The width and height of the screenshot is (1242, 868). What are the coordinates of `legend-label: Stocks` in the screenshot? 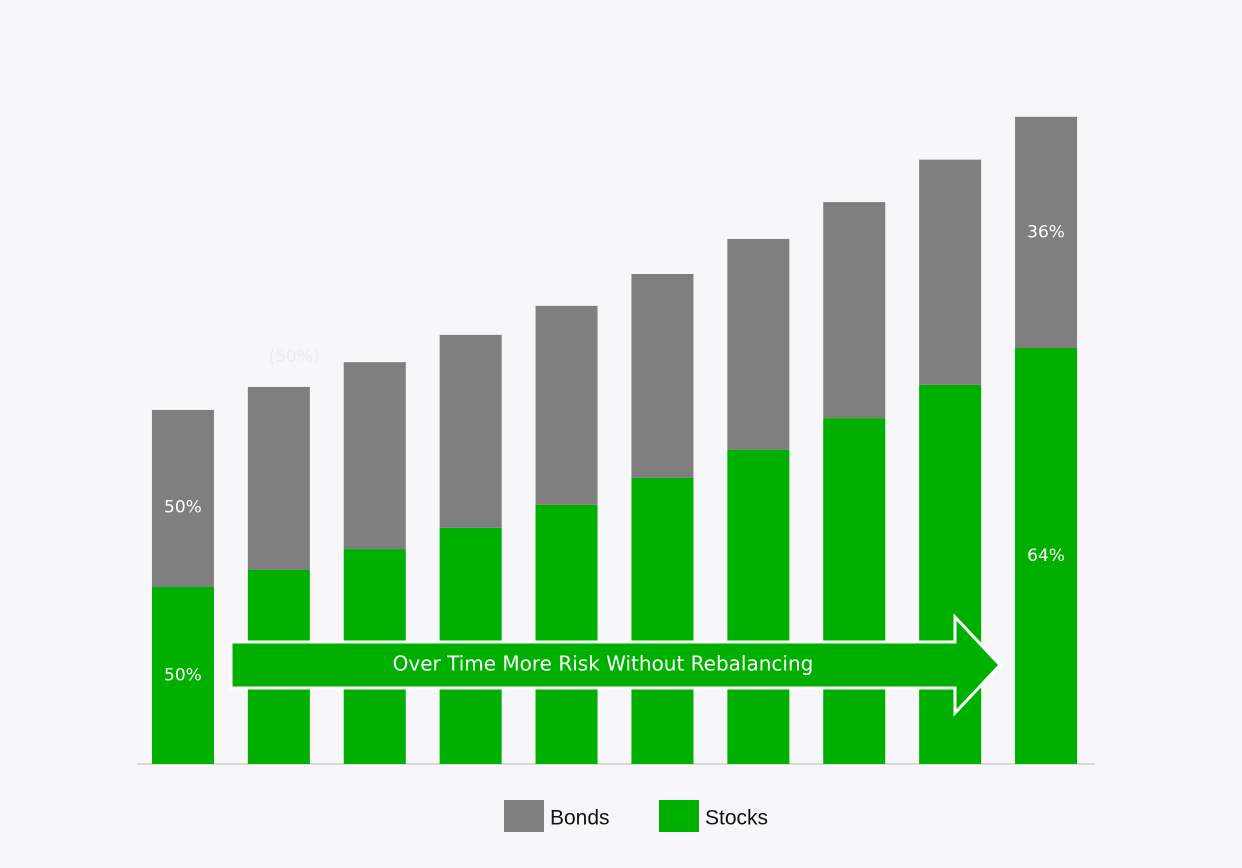 It's located at (736, 818).